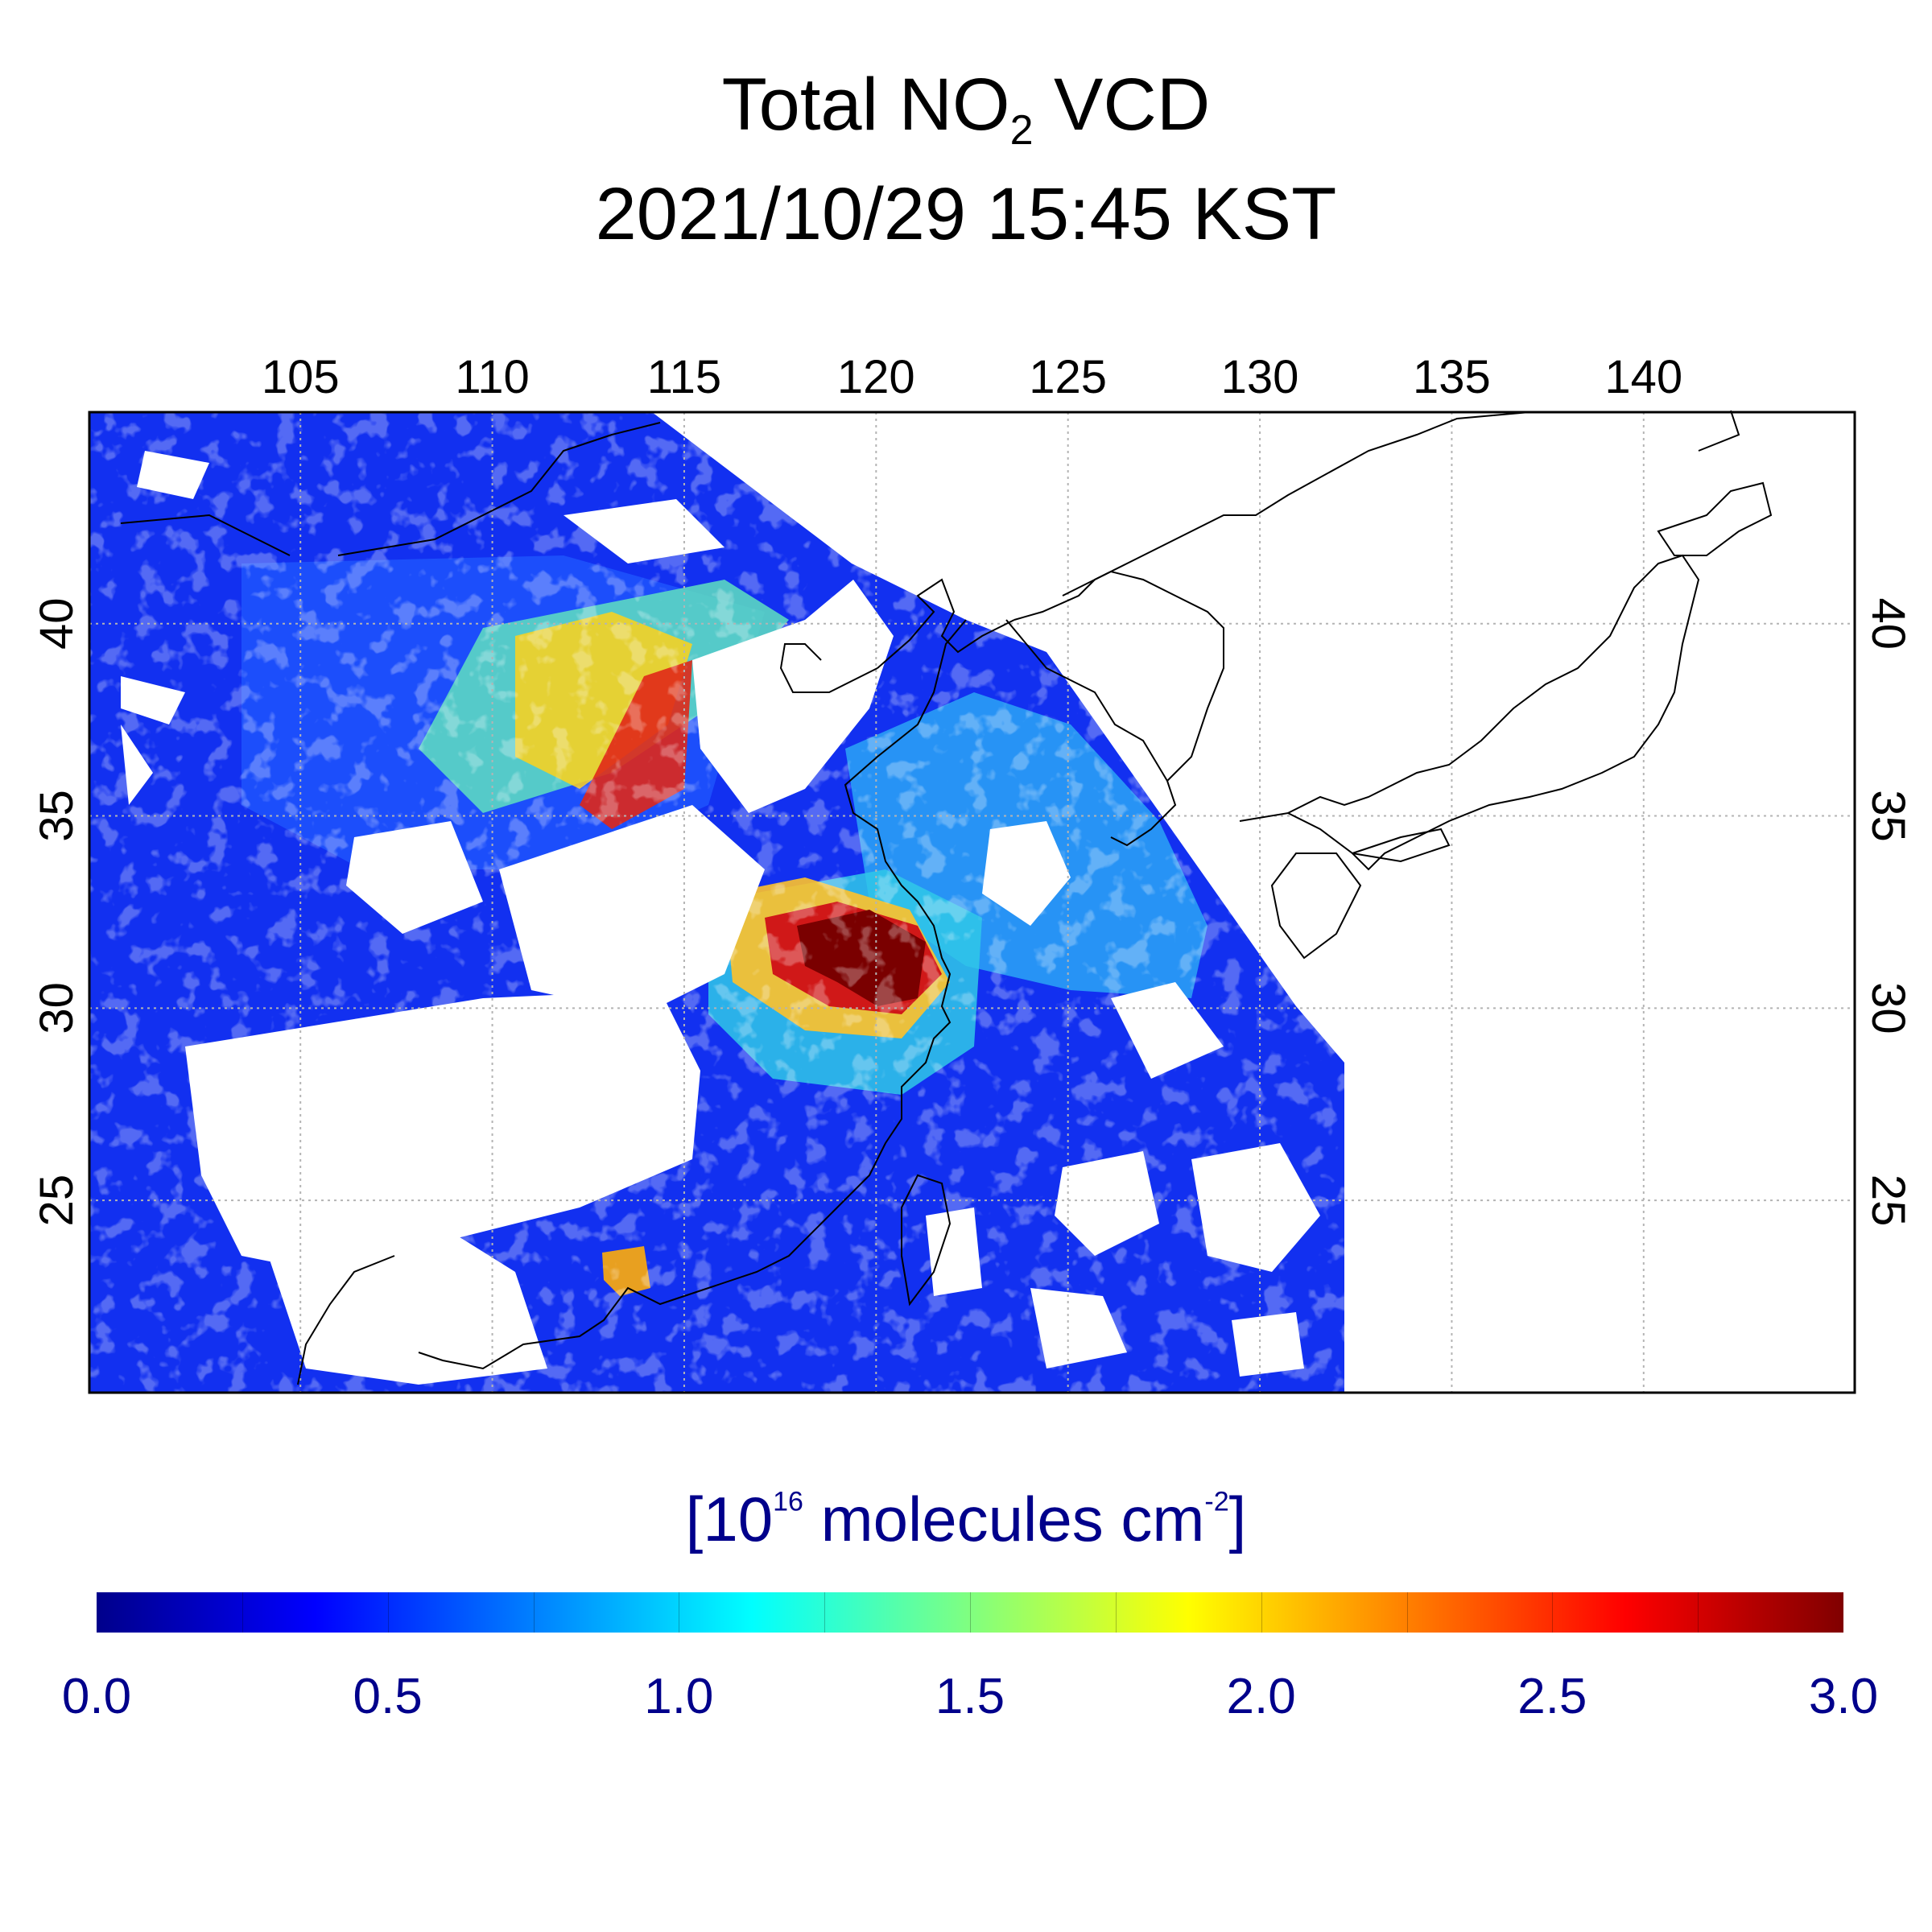 The height and width of the screenshot is (1932, 1932). I want to click on lon-tick-label-top: 115, so click(684, 377).